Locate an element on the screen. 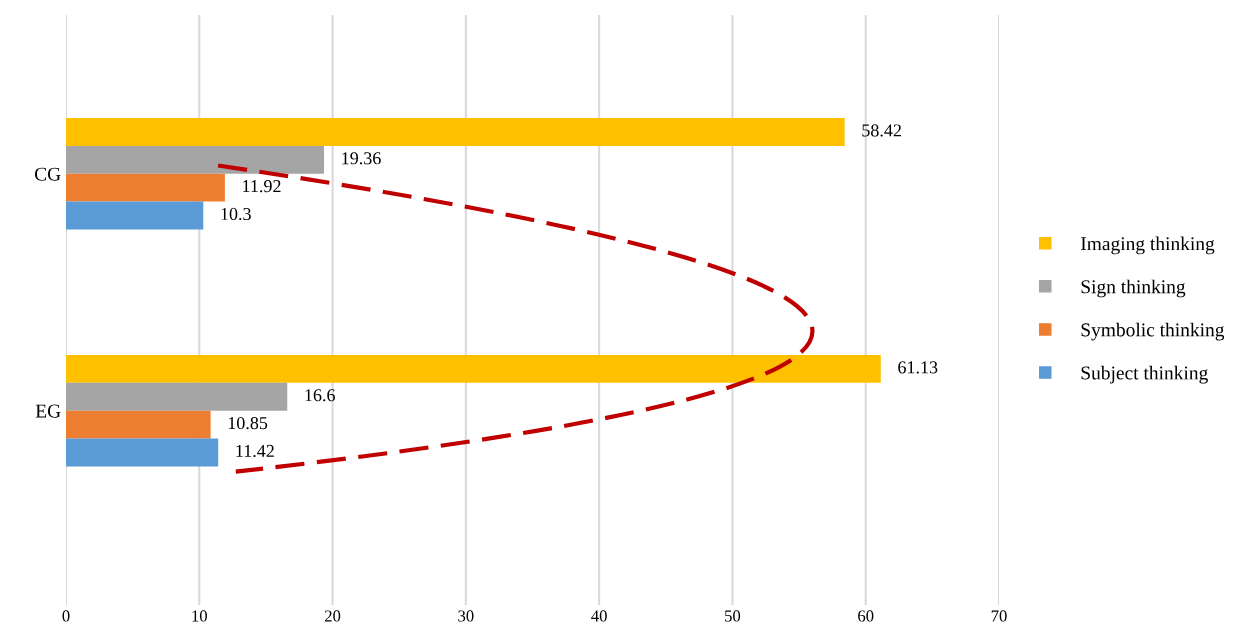 Image resolution: width=1259 pixels, height=642 pixels. legend-label: Sign thinking is located at coordinates (1133, 288).